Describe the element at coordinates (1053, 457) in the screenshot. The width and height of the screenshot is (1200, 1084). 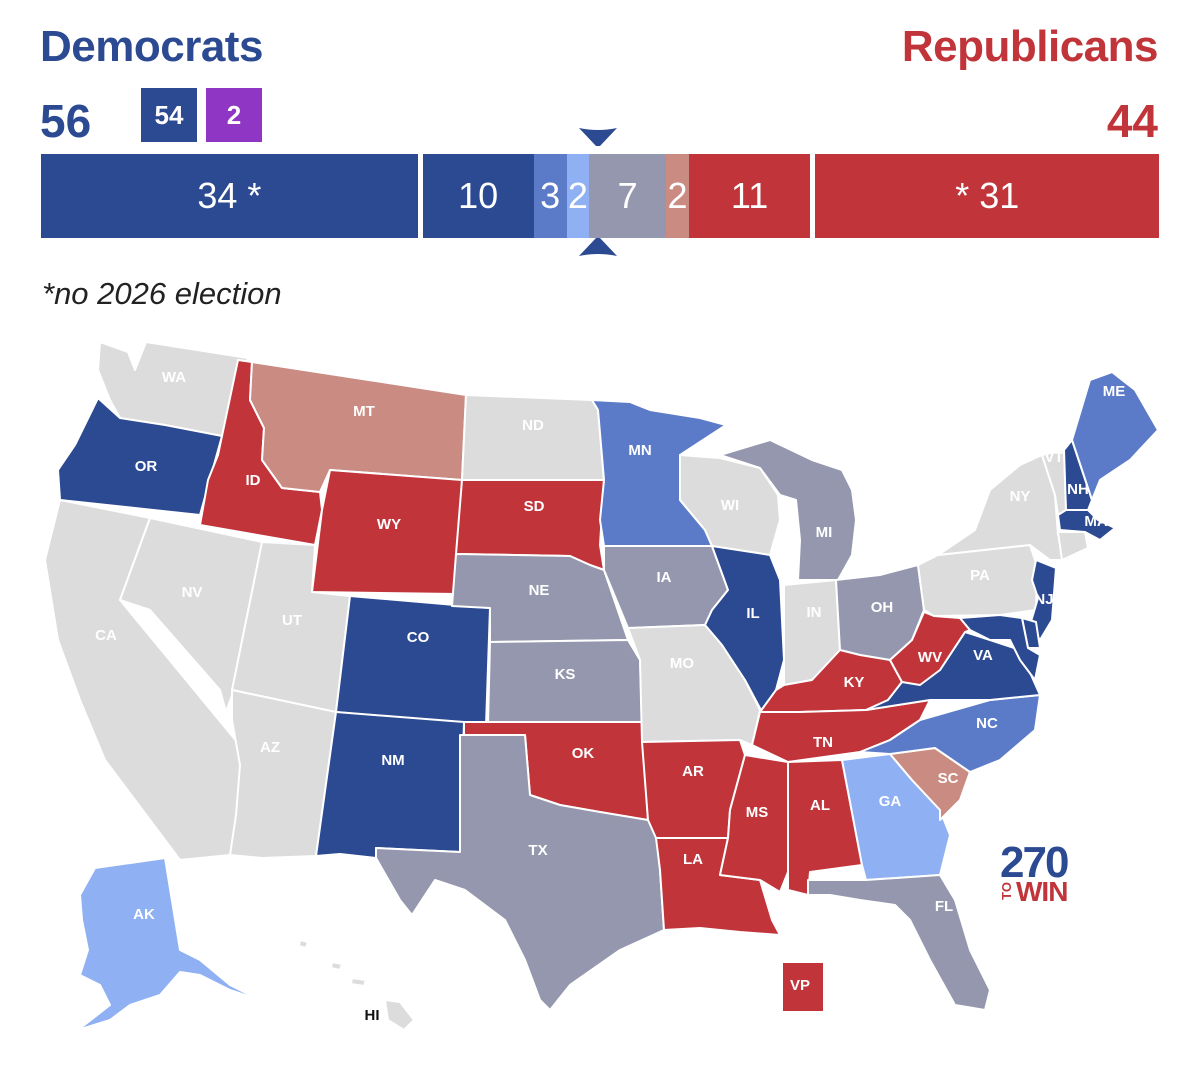
I see `state-label-VT: VT` at that location.